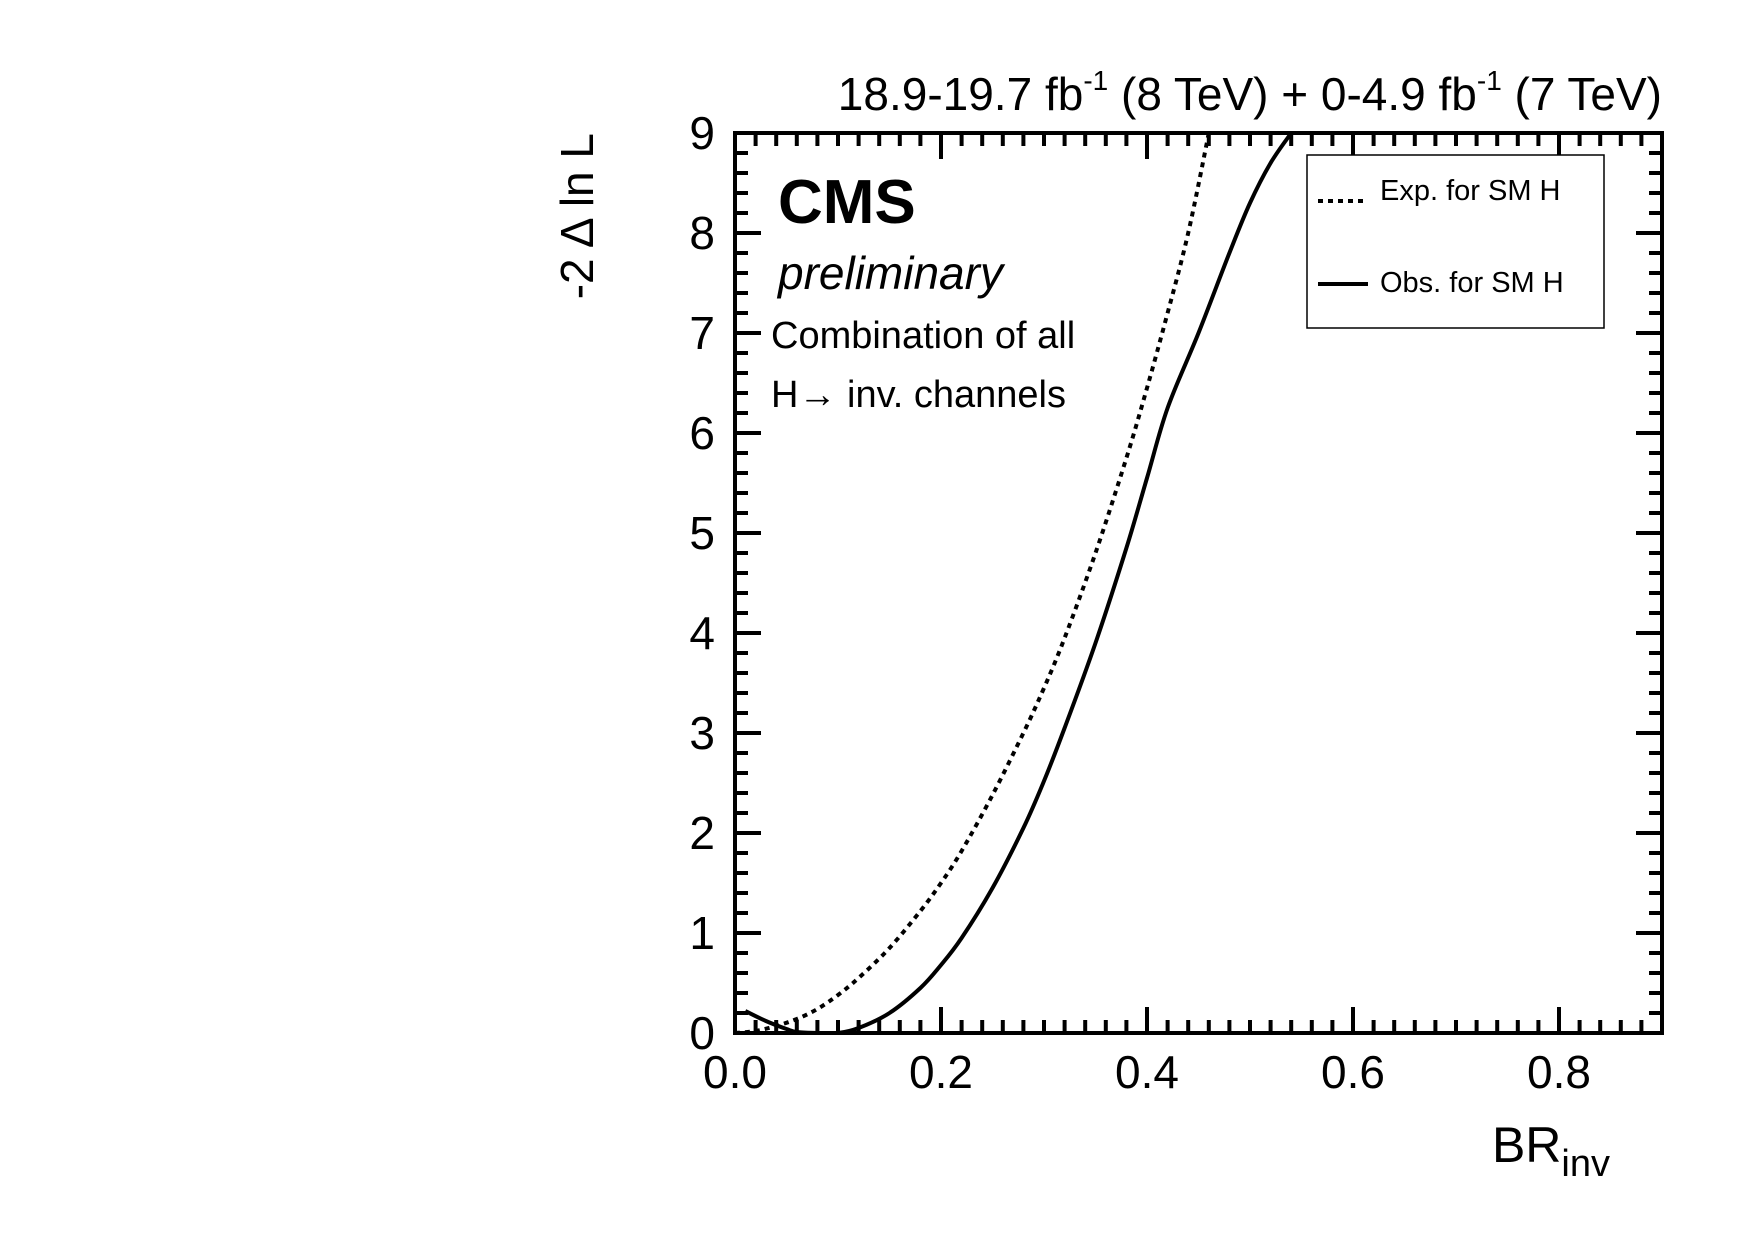 The width and height of the screenshot is (1754, 1240). What do you see at coordinates (735, 1072) in the screenshot?
I see `x-tick-label: 0.0` at bounding box center [735, 1072].